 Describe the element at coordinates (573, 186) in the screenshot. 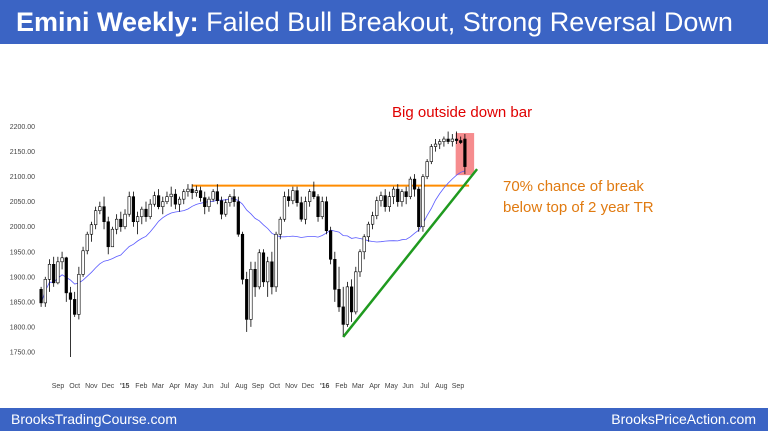

I see `break-annotation-line1: 70% chance of break` at that location.